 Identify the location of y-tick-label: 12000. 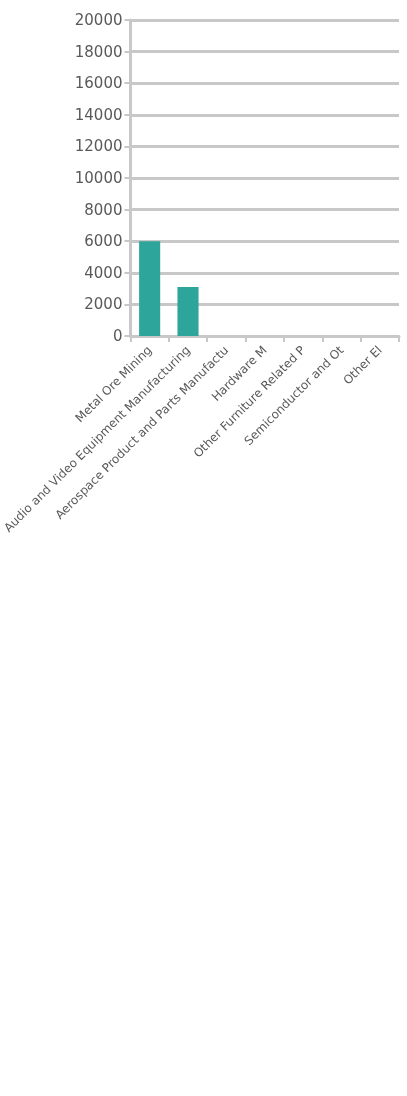
(98, 146).